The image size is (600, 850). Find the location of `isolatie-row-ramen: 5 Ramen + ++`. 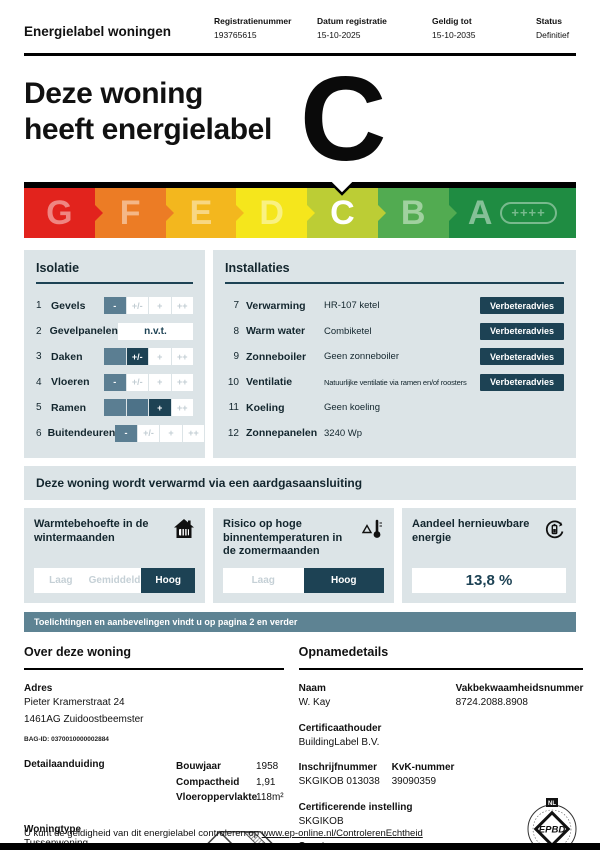

isolatie-row-ramen: 5 Ramen + ++ is located at coordinates (114, 408).